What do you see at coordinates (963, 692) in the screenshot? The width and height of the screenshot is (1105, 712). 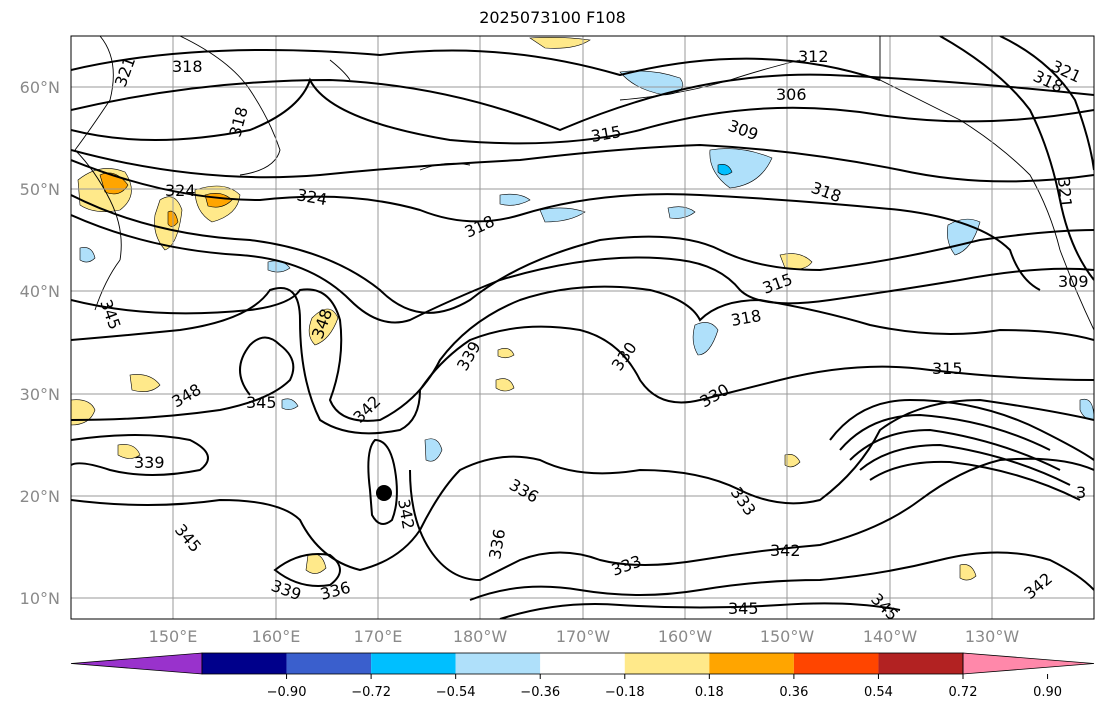 I see `colorbar-tick-label: 0.72` at bounding box center [963, 692].